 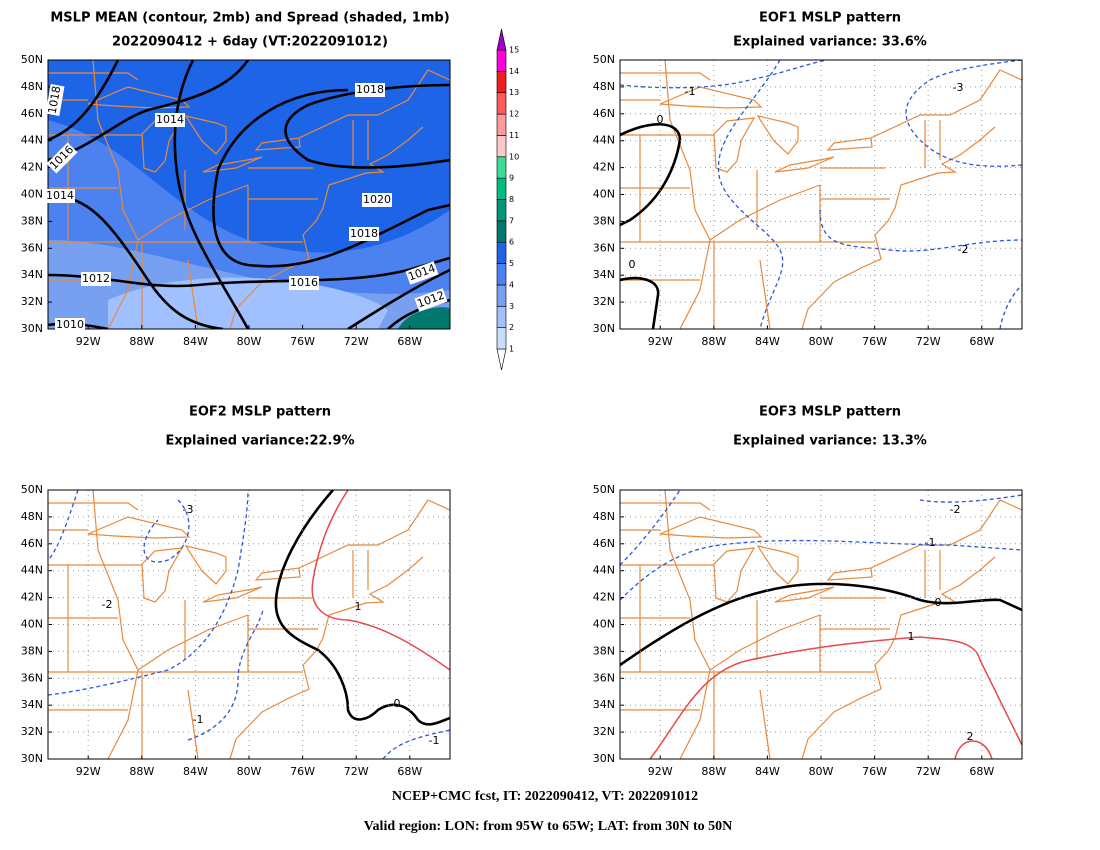 I want to click on contour-label: 1010, so click(x=70, y=324).